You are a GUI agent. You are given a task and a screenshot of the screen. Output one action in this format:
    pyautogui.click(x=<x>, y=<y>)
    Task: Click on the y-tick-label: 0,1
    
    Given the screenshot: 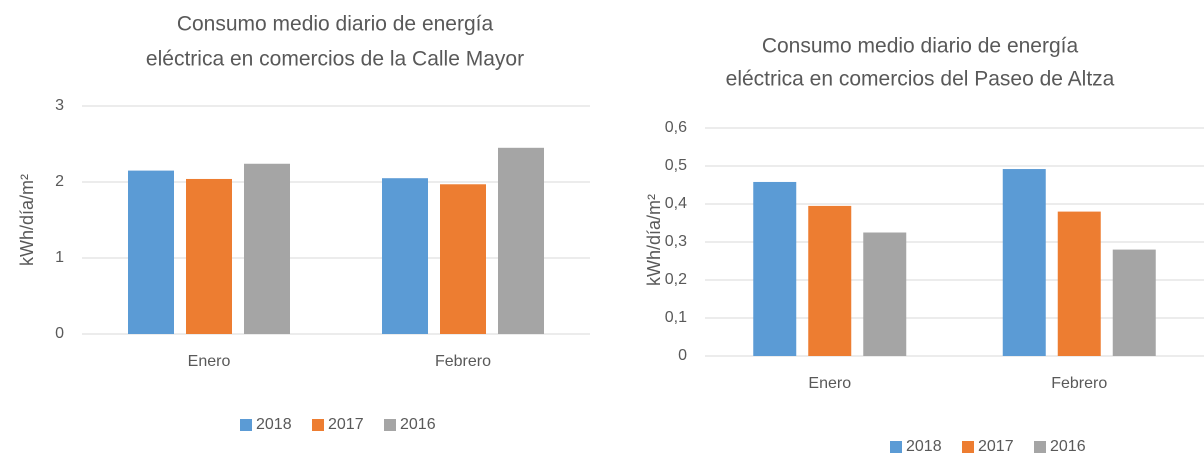 What is the action you would take?
    pyautogui.click(x=676, y=317)
    